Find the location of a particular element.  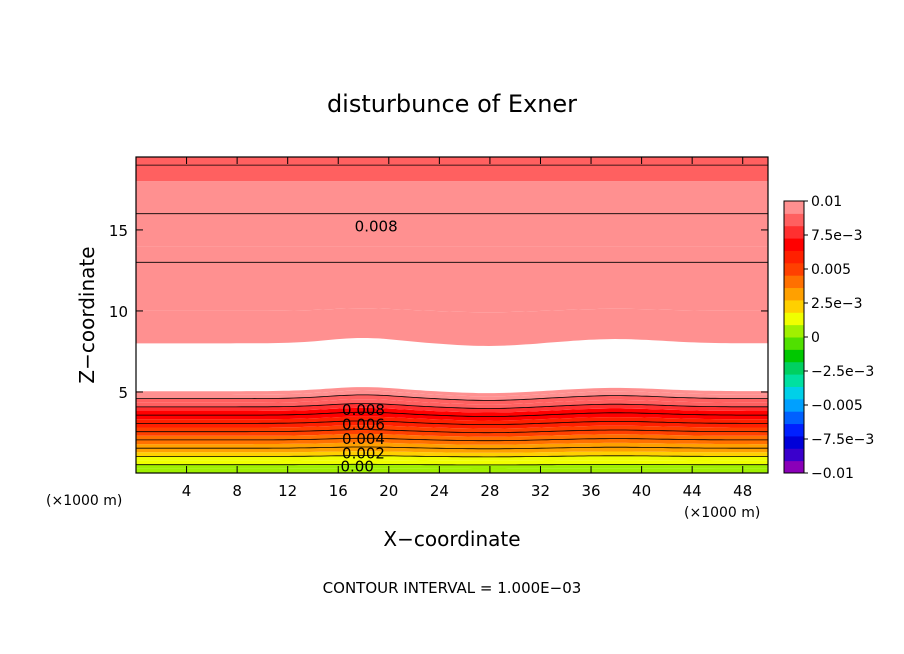

colorbar-tick-label: 2.5e−3 is located at coordinates (837, 304).